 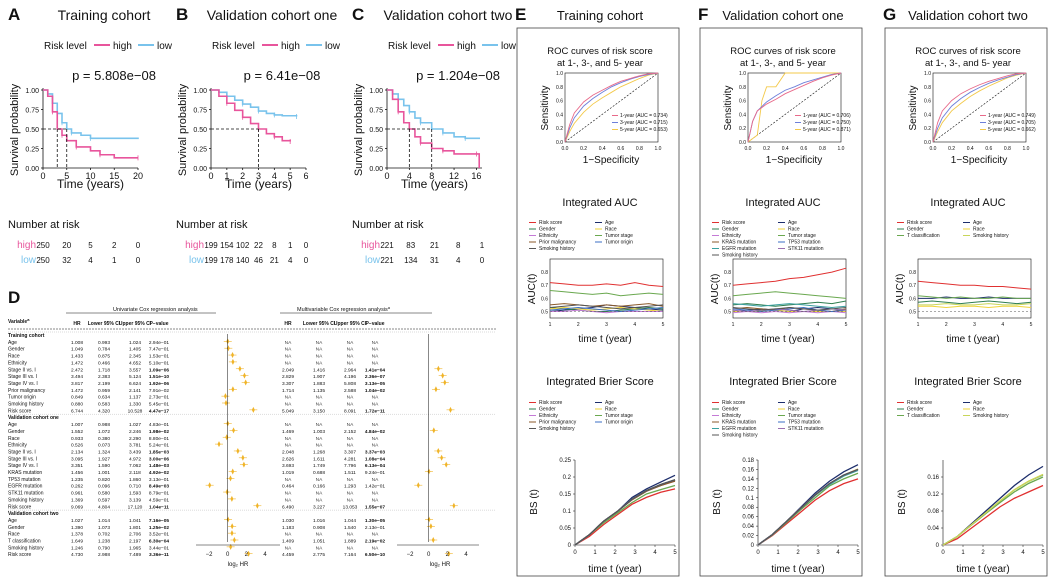 I want to click on multivariable-cell: 0.464, so click(x=288, y=487).